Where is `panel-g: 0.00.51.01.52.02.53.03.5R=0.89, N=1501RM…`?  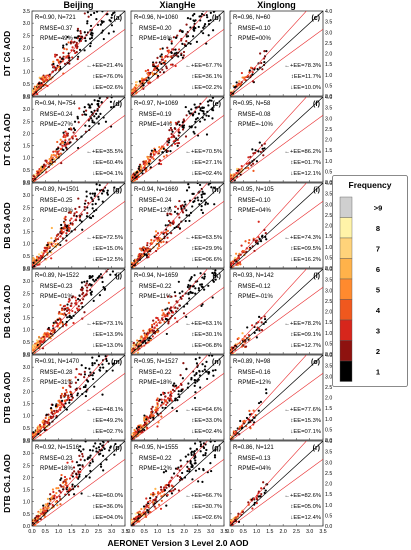
panel-g: 0.00.51.01.52.02.53.03.5R=0.89, N=1501RM… is located at coordinates (74, 226).